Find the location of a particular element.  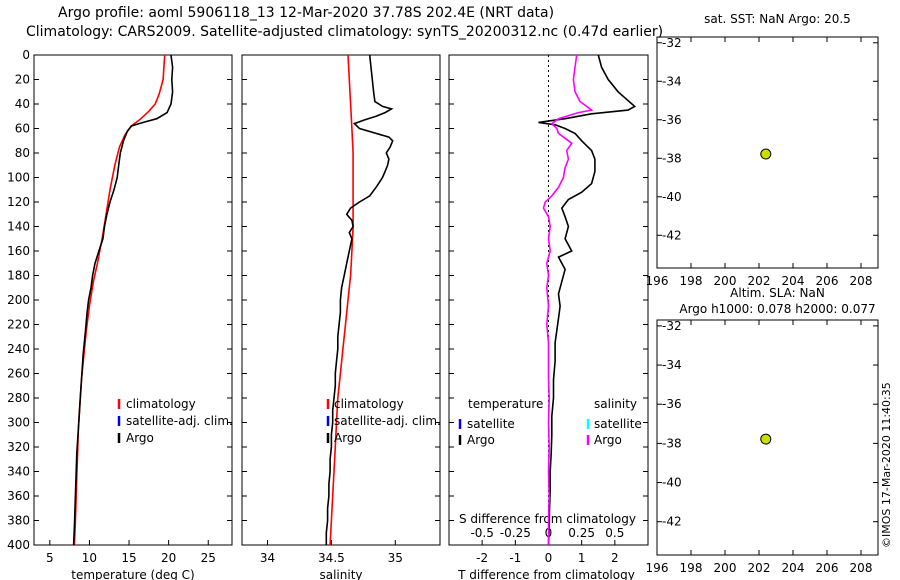

difference-xtick-label: -1 is located at coordinates (515, 558).